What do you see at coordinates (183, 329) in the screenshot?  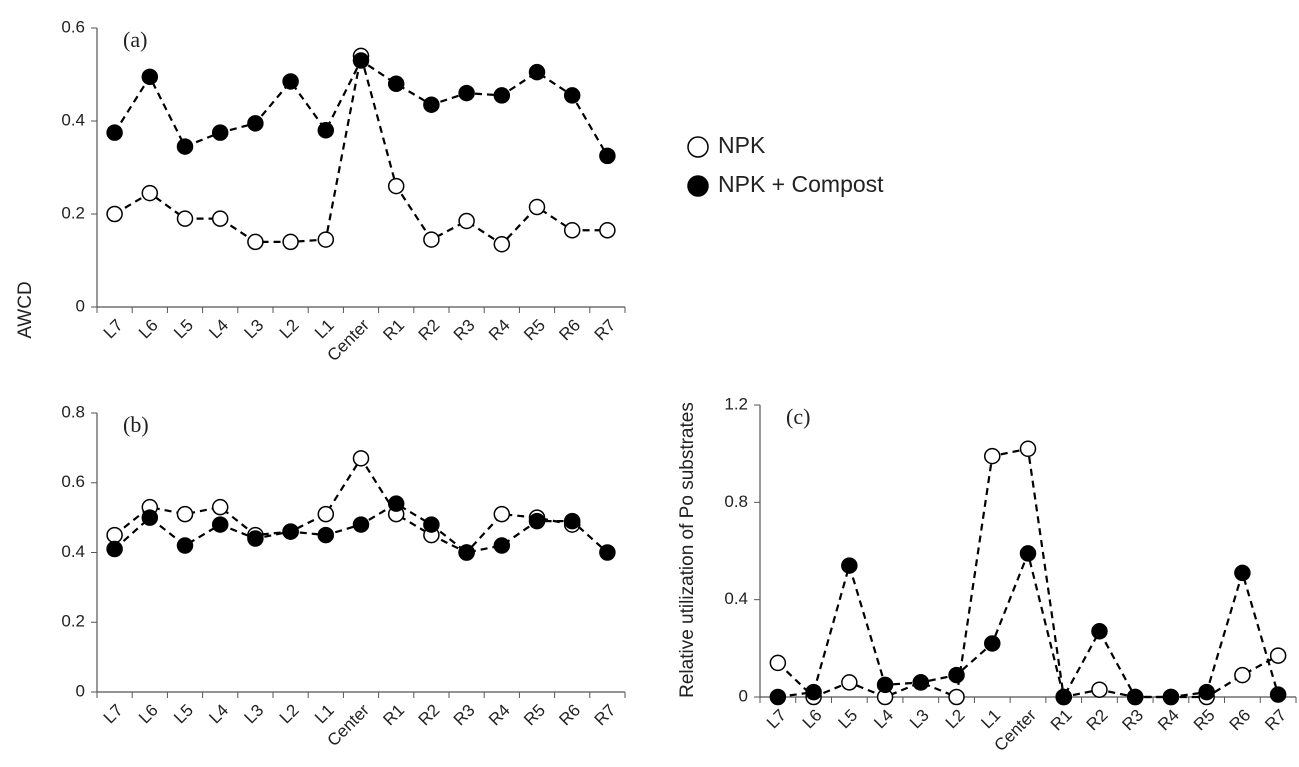 I see `x-tick-label: L5` at bounding box center [183, 329].